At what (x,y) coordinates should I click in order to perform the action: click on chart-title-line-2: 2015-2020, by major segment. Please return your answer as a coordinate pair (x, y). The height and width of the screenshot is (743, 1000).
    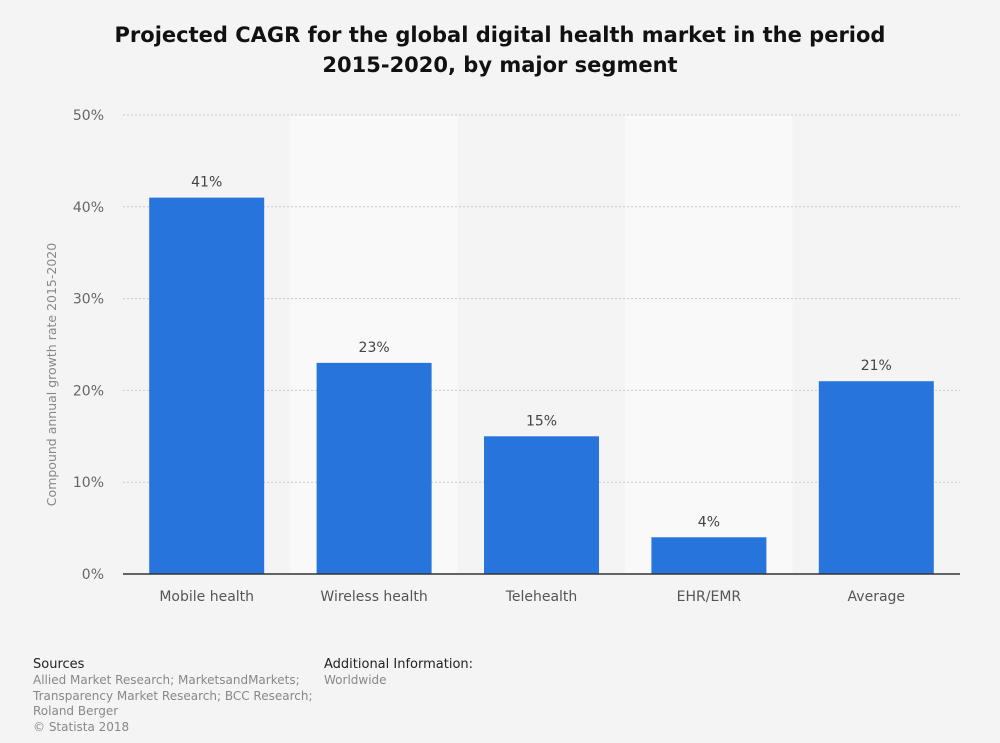
    Looking at the image, I should click on (500, 65).